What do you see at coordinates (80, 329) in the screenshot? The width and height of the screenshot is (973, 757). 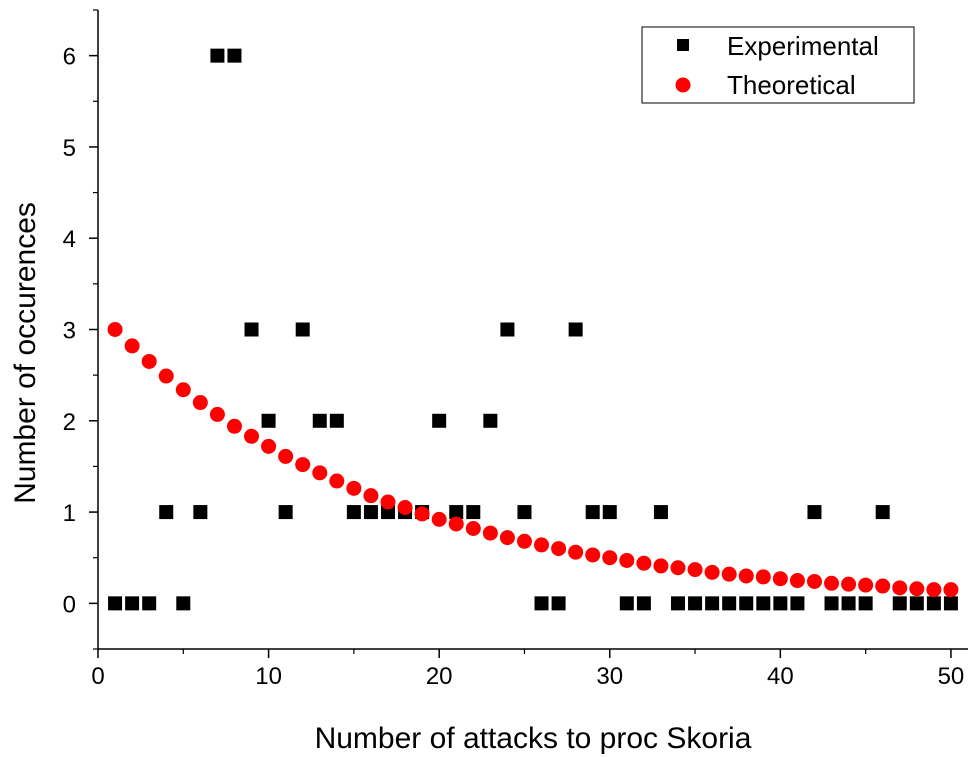 I see `y-axis-ticks: 0 1 2 3 4 5 6` at bounding box center [80, 329].